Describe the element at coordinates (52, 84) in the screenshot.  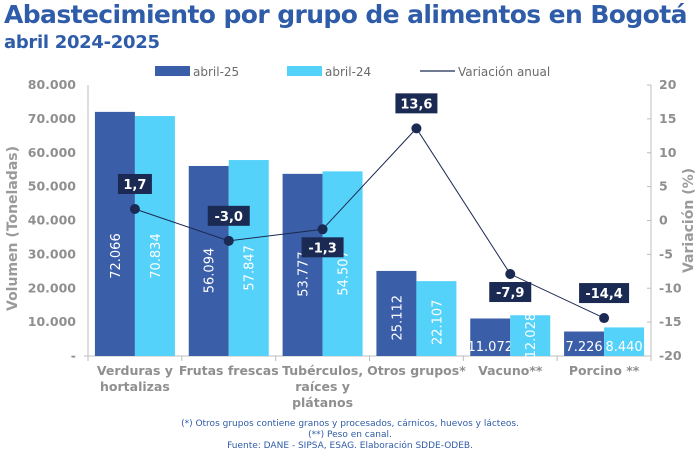
I see `y-tick-label: 80.000` at that location.